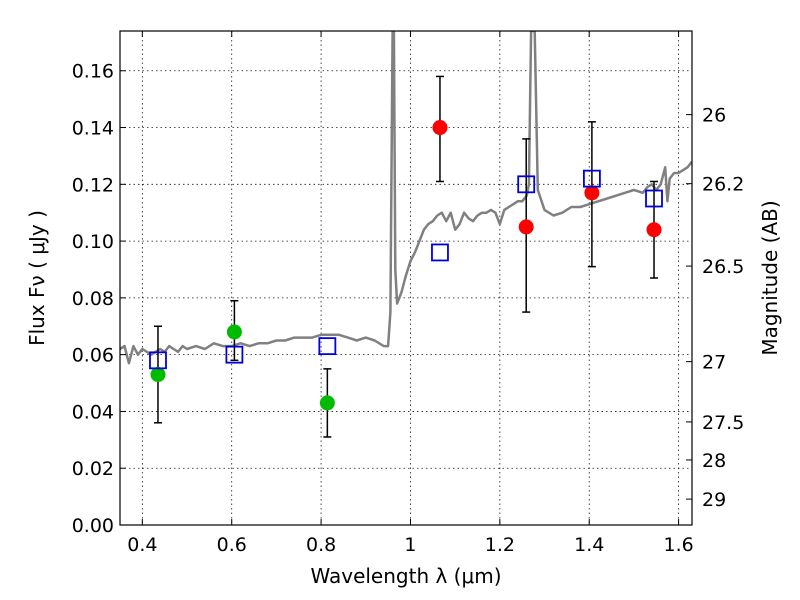  I want to click on y-tick-label: 0.02, so click(93, 469).